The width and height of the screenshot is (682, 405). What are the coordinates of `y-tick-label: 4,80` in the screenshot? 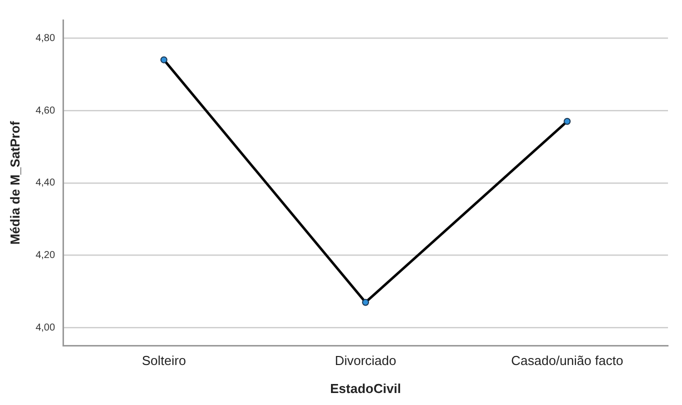 It's located at (46, 38).